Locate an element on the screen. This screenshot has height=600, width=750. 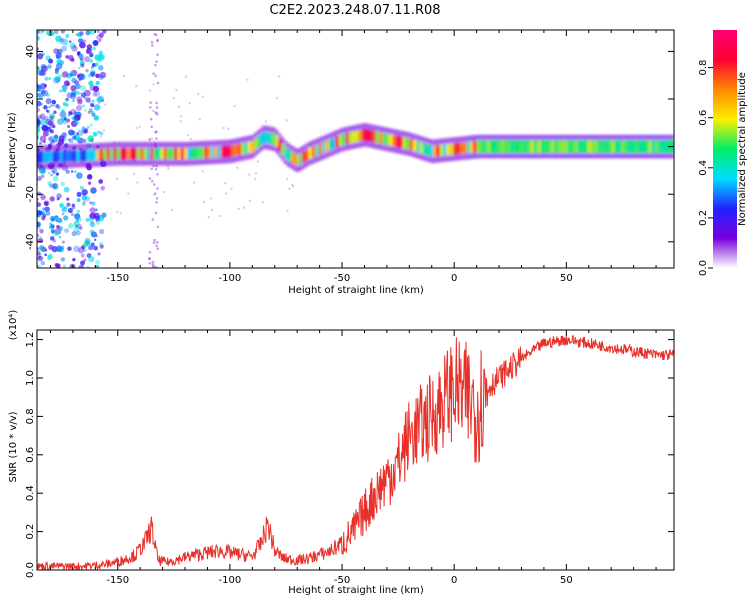
x-tick-label: 50 is located at coordinates (566, 278).